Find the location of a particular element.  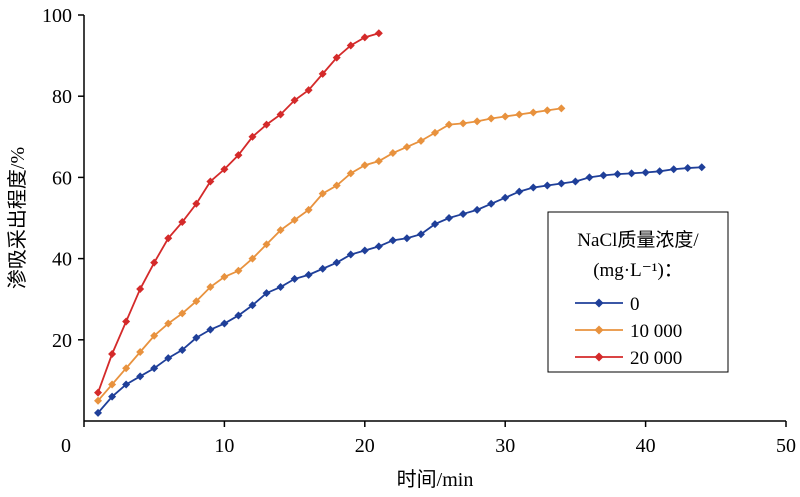

legend-label: 20 000 is located at coordinates (656, 358).